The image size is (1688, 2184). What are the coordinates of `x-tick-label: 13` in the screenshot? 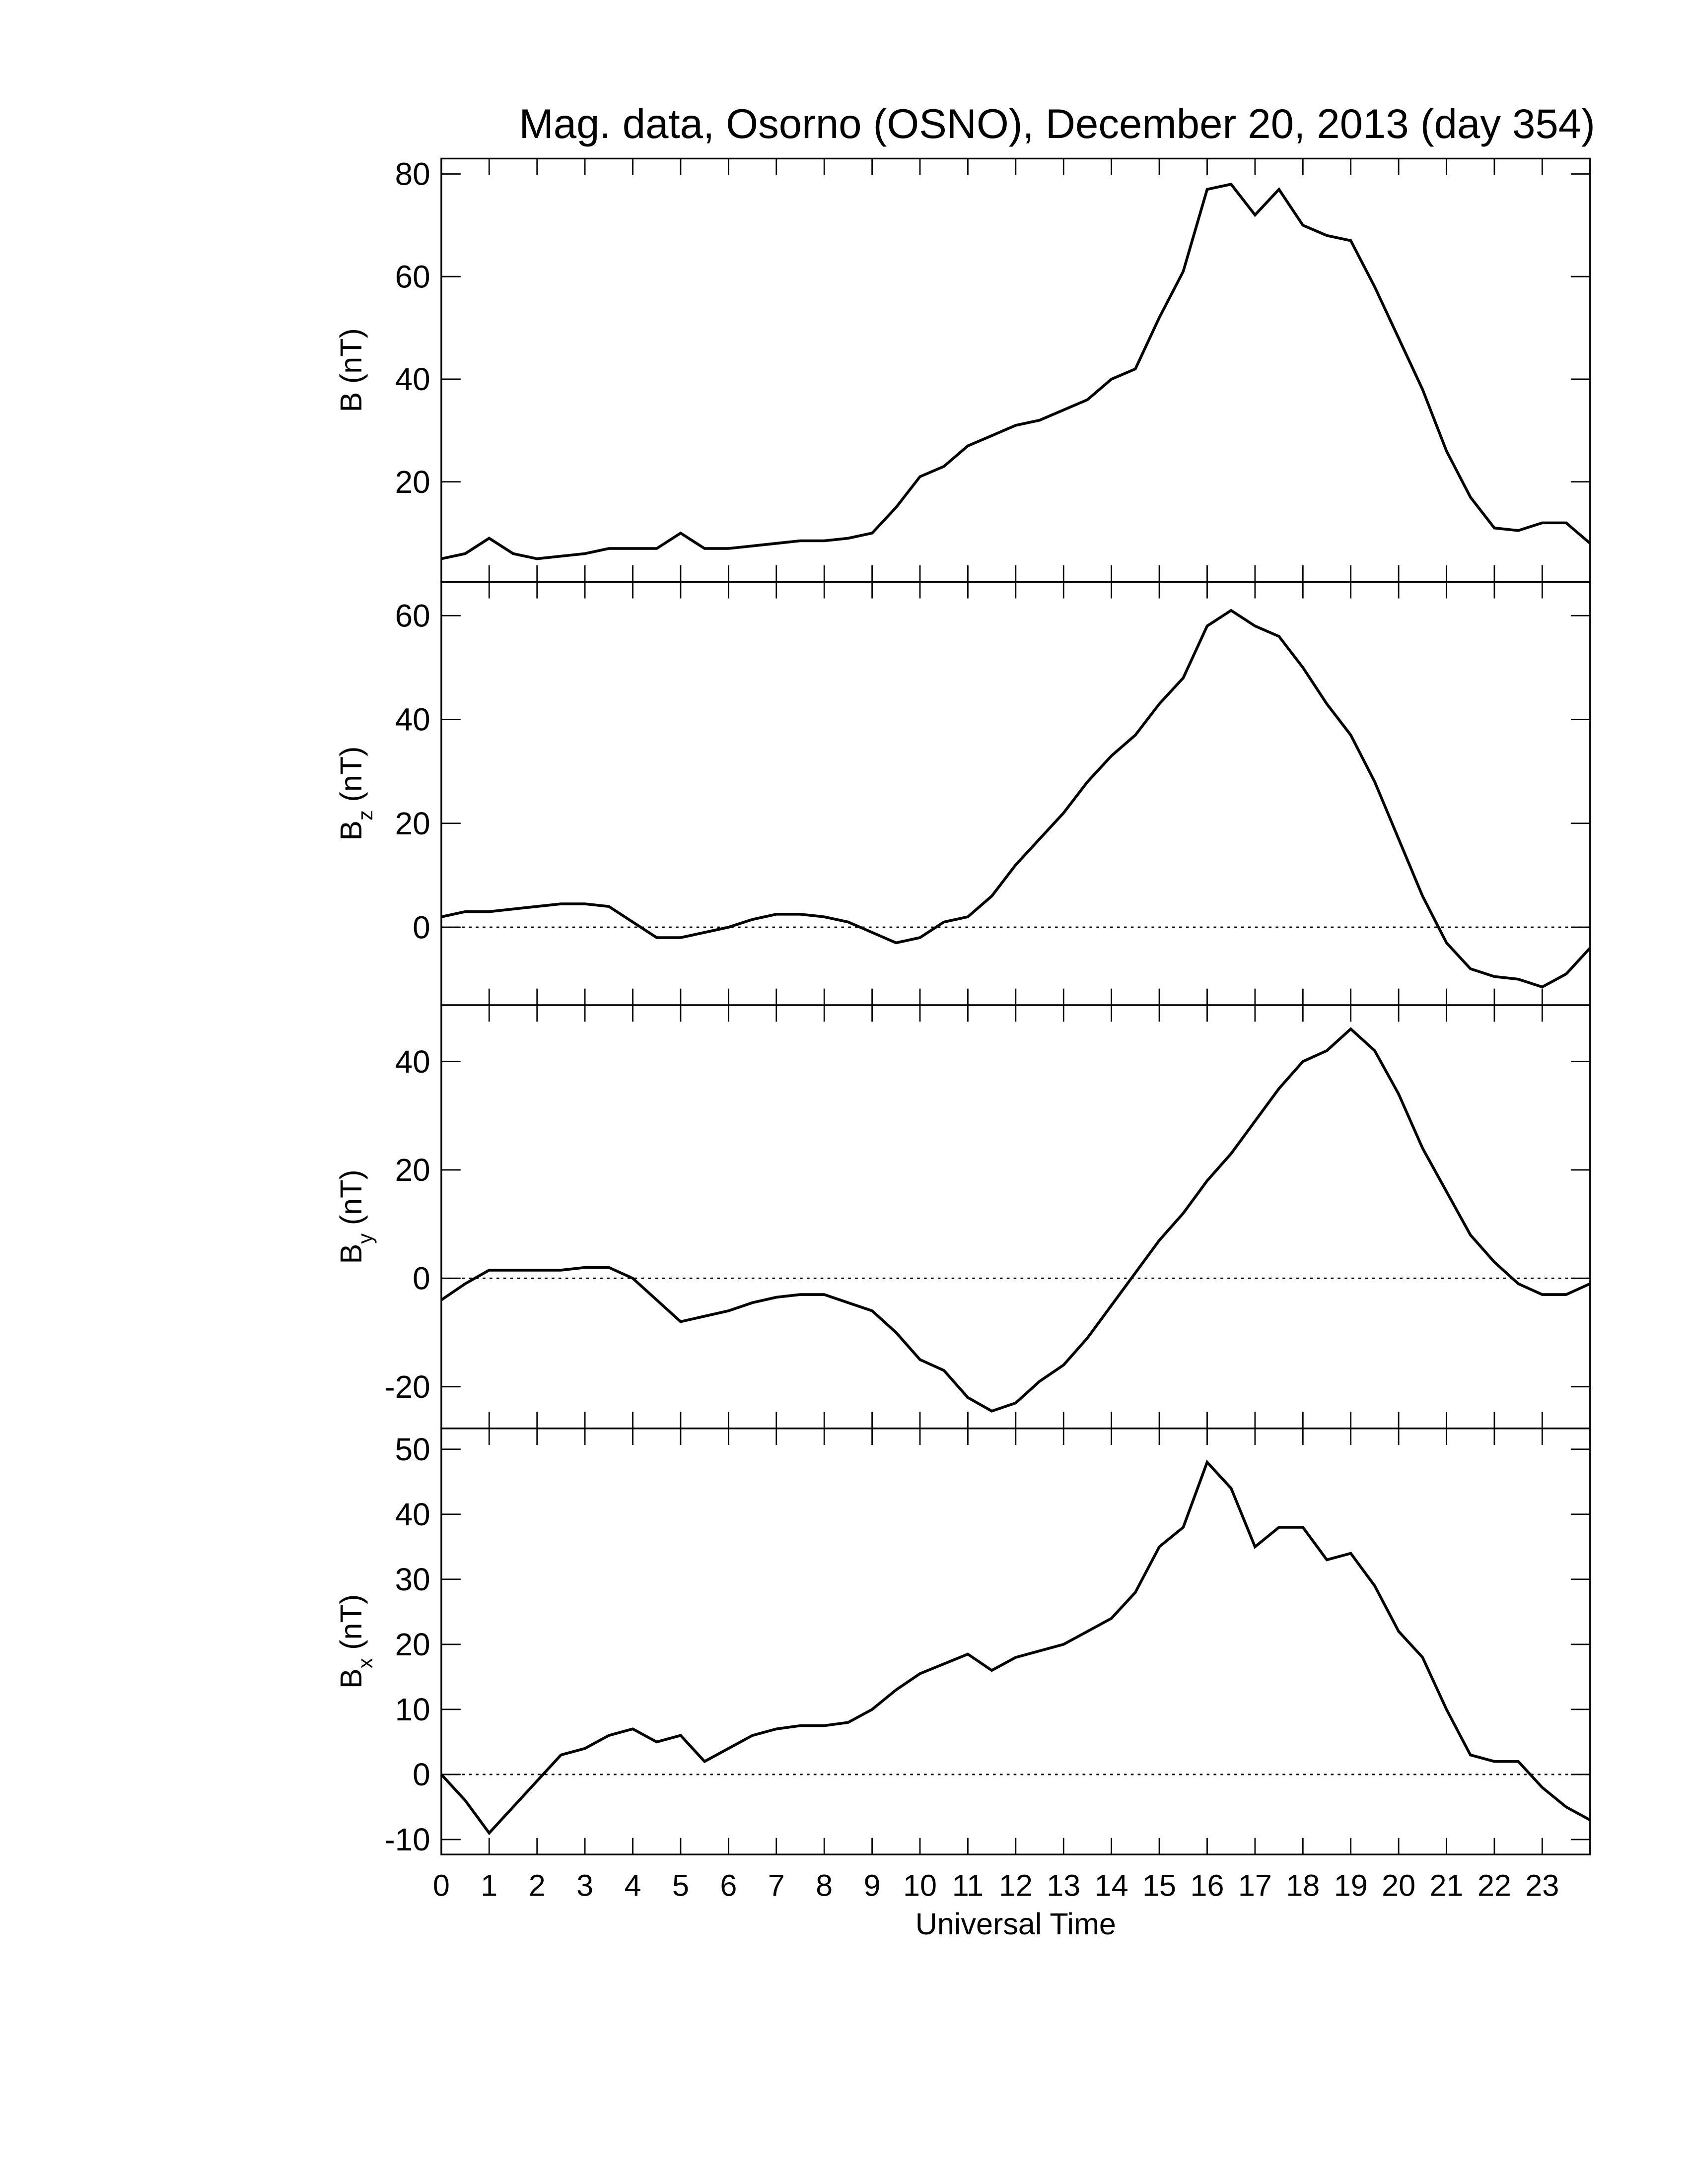 It's located at (1063, 1885).